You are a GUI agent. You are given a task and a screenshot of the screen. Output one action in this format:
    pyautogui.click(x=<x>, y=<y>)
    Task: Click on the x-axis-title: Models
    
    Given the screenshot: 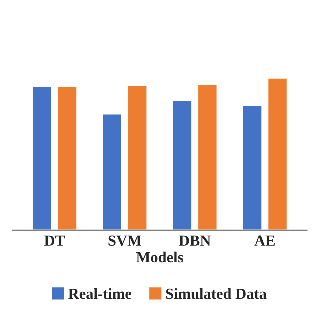 What is the action you would take?
    pyautogui.click(x=160, y=257)
    